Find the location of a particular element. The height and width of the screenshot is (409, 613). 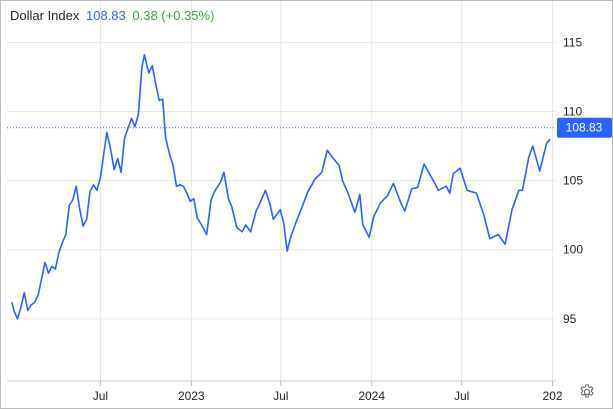

x-tick-label: 2024 is located at coordinates (371, 396).